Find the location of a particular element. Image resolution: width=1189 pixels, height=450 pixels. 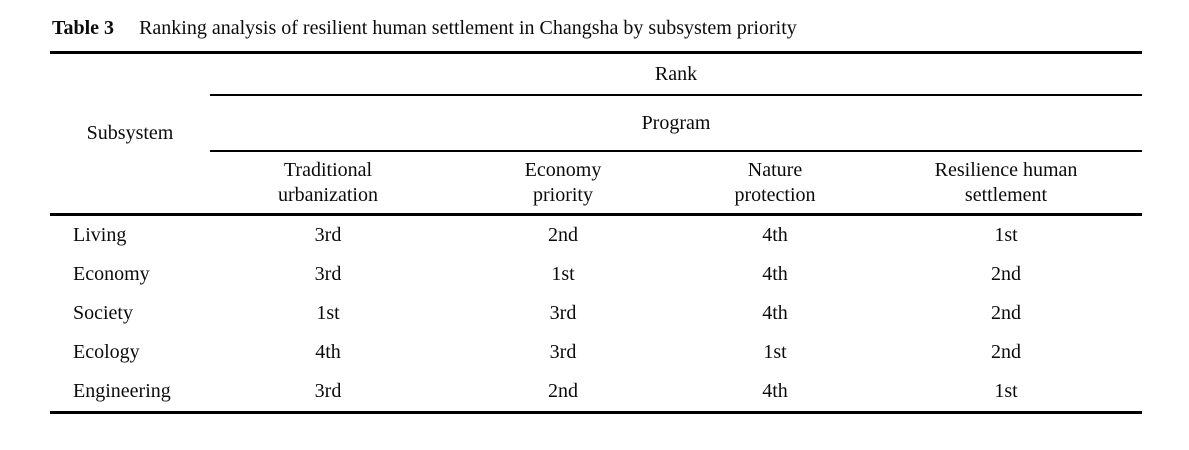

column-header-traditional-urbanization: Traditional urbanization is located at coordinates (328, 183).